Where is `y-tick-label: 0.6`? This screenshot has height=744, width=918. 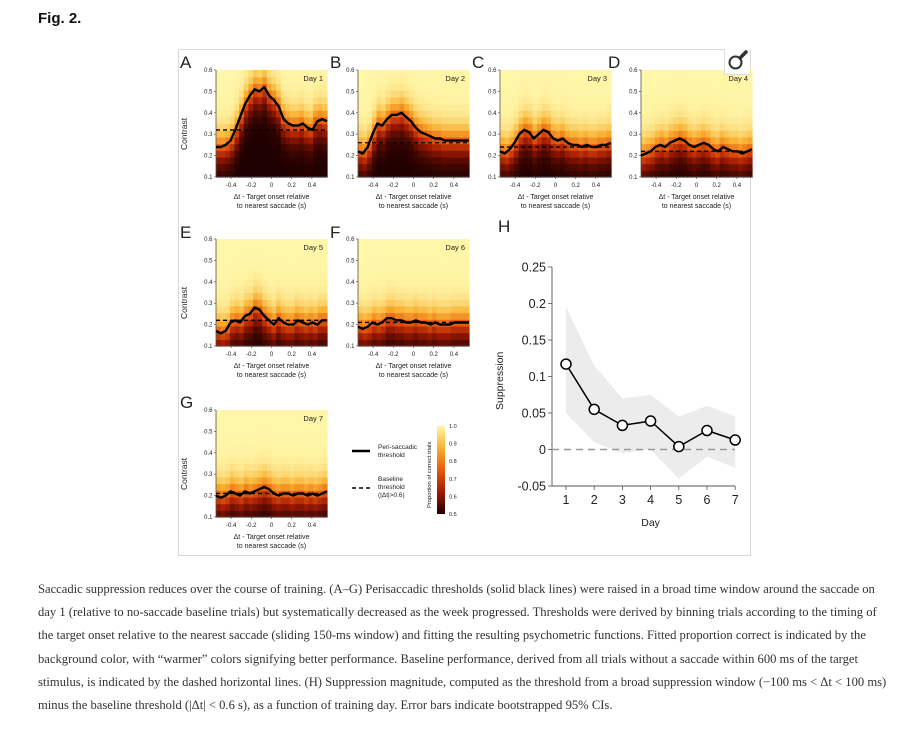
y-tick-label: 0.6 is located at coordinates (350, 240).